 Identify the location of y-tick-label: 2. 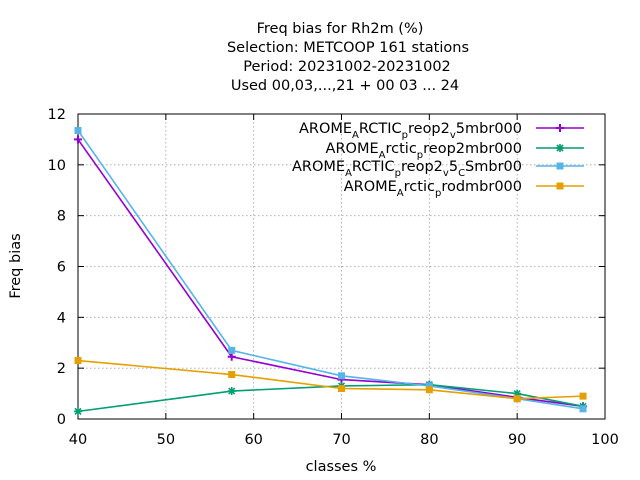
(61, 369).